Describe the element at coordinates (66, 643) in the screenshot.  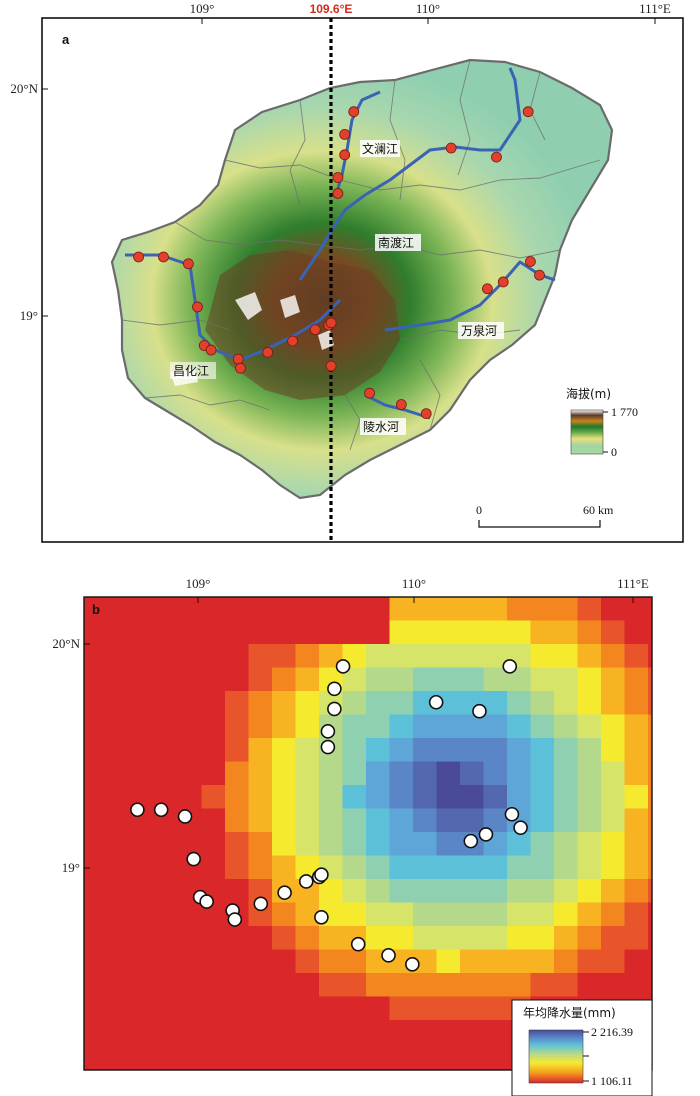
I see `panel-b-lat-tick-1: 20°N` at that location.